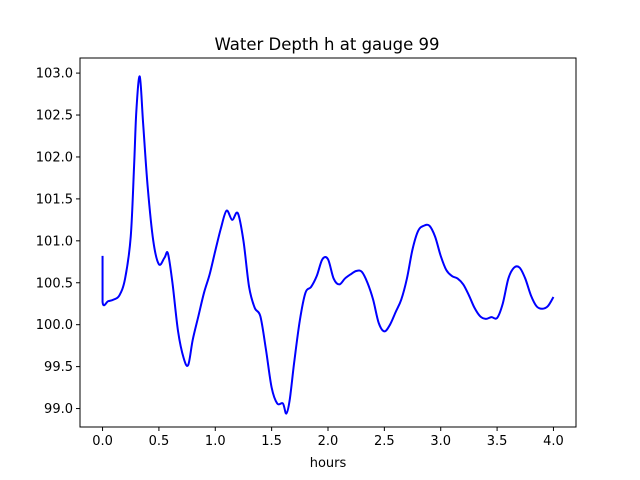 This screenshot has width=640, height=480. Describe the element at coordinates (328, 463) in the screenshot. I see `x-axis-label: hours` at that location.